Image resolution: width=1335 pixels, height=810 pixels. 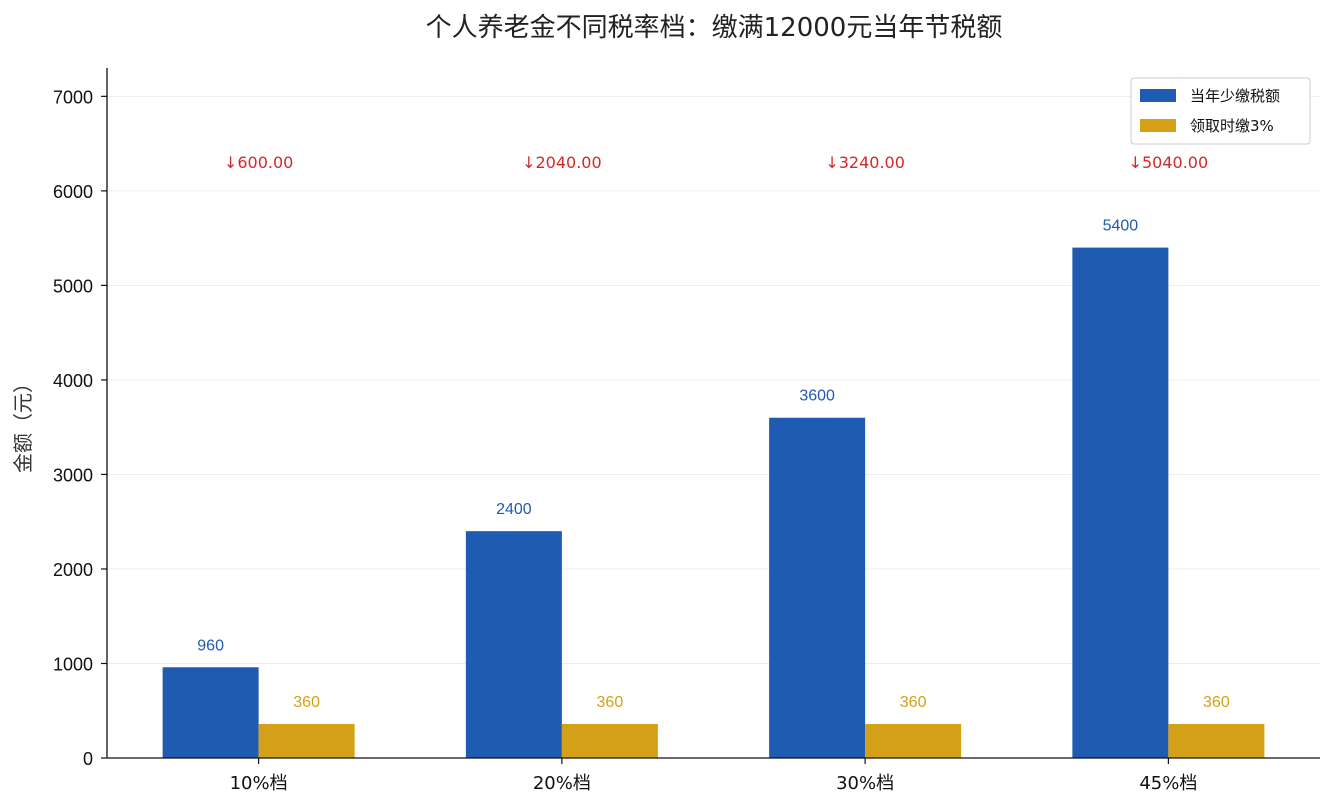 I want to click on bar-value-label-s1-3: 360, so click(x=1216, y=702).